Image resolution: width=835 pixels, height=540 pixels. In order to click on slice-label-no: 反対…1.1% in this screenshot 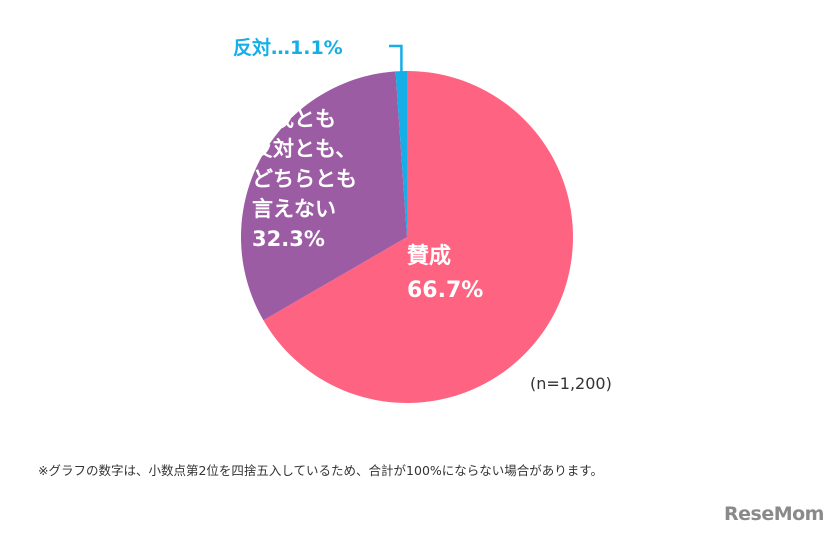, I will do `click(288, 48)`.